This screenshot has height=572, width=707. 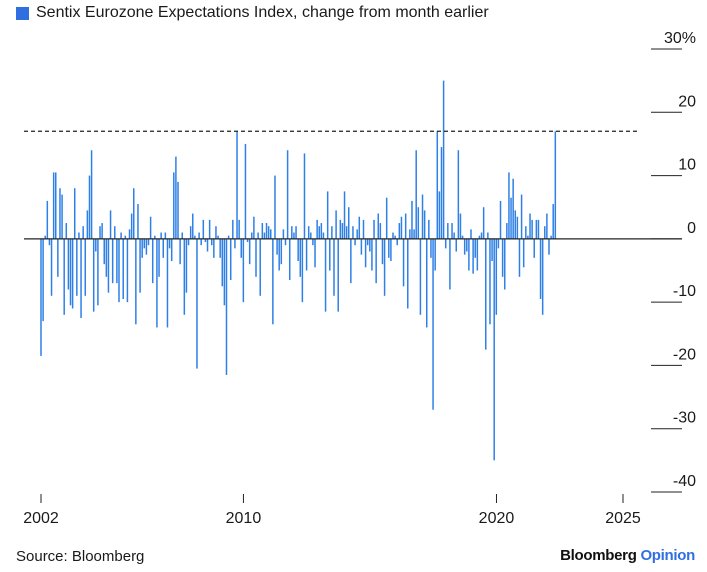 What do you see at coordinates (684, 418) in the screenshot?
I see `y-tick-label: -30` at bounding box center [684, 418].